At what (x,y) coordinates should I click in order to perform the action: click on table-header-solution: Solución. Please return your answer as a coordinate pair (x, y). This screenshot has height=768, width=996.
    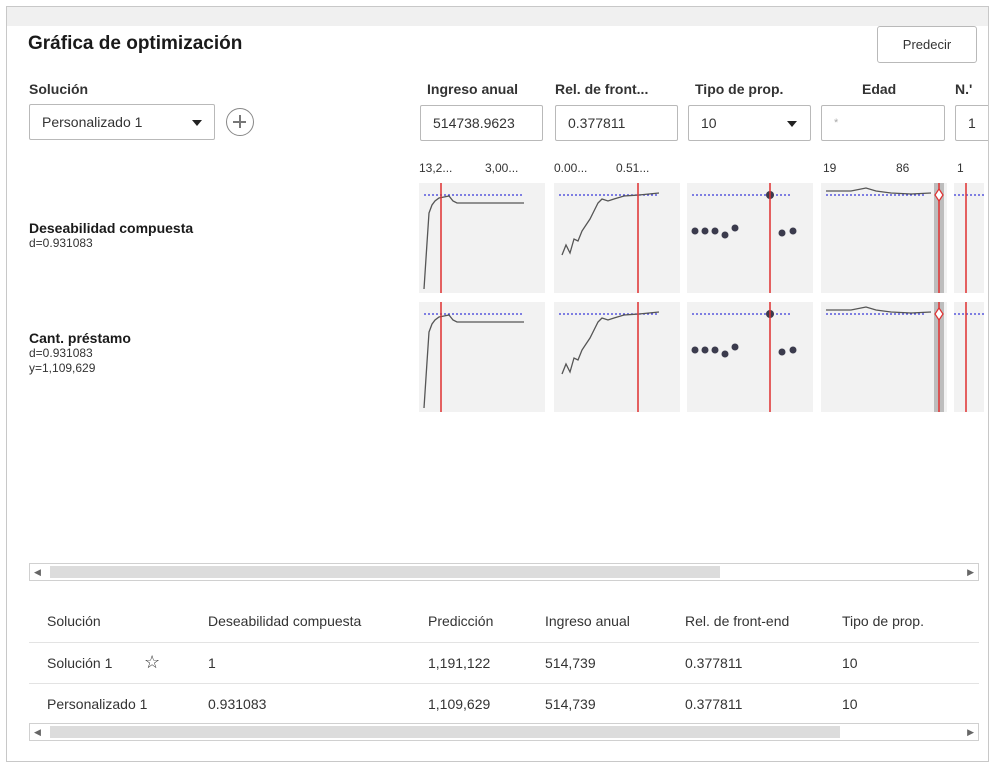
    Looking at the image, I should click on (74, 621).